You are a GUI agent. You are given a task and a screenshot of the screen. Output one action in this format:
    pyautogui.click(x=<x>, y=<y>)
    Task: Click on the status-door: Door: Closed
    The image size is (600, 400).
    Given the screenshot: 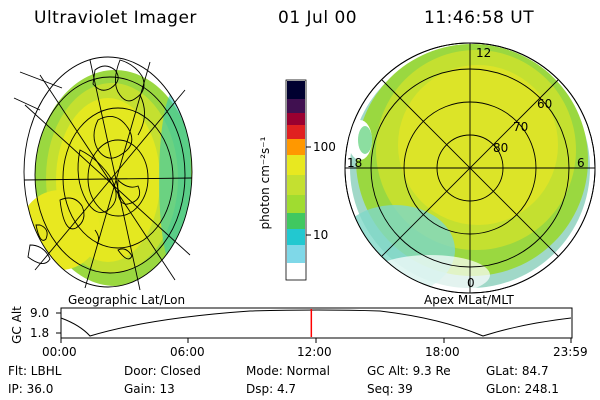 What is the action you would take?
    pyautogui.click(x=162, y=371)
    